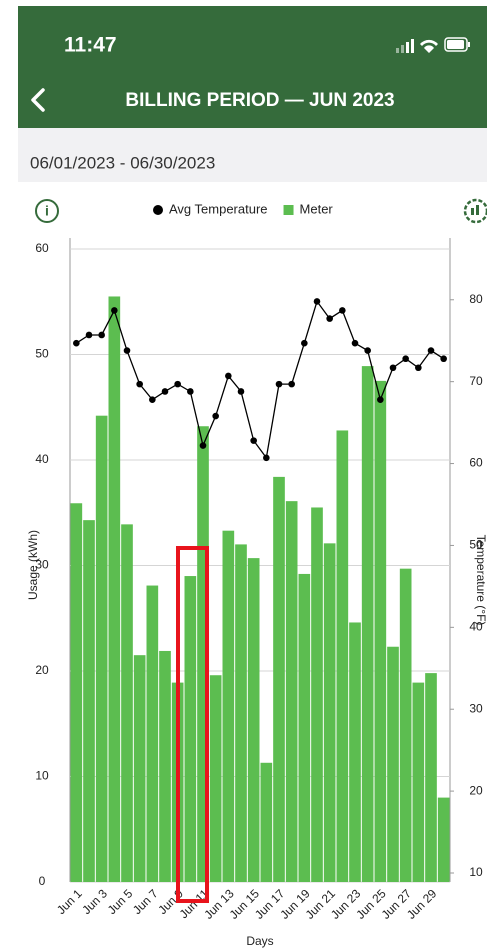 Image resolution: width=487 pixels, height=952 pixels. I want to click on y2-tick-label: 80, so click(476, 299).